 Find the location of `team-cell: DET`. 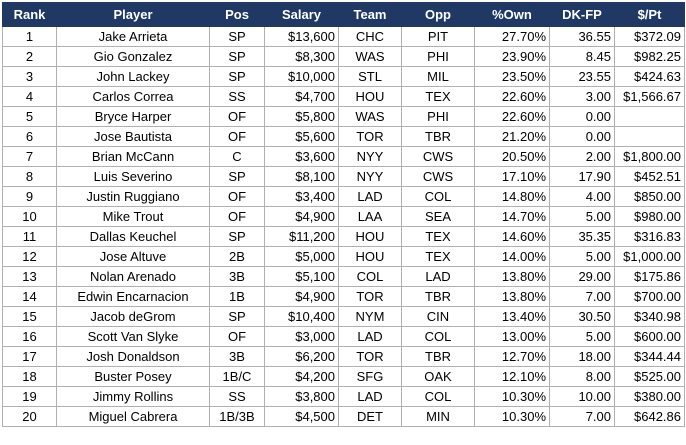

team-cell: DET is located at coordinates (370, 416).